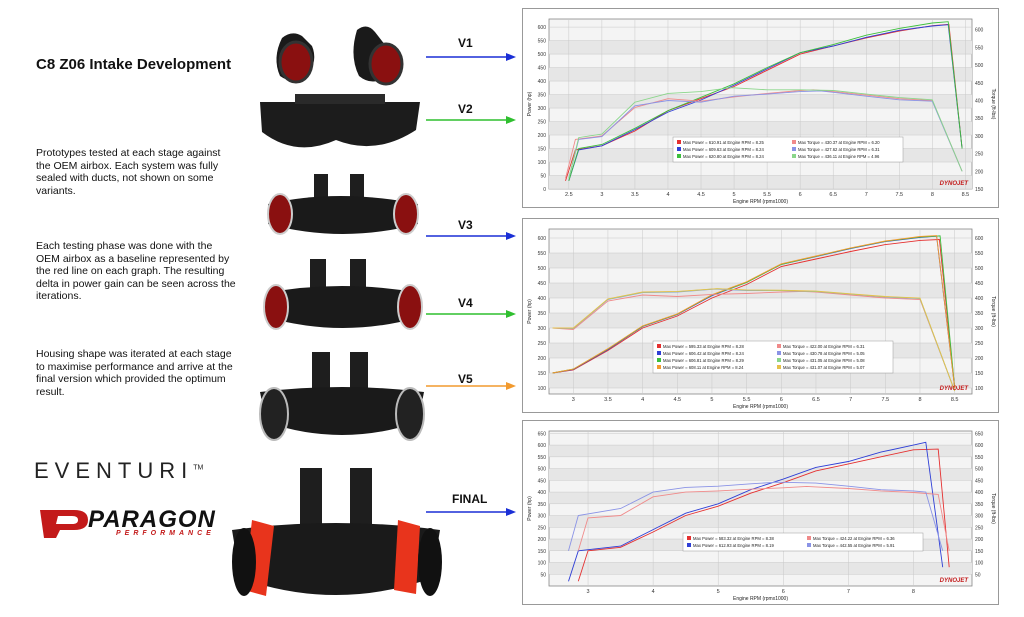 This screenshot has height=617, width=1024. I want to click on y2-tick-label: 250, so click(979, 528).